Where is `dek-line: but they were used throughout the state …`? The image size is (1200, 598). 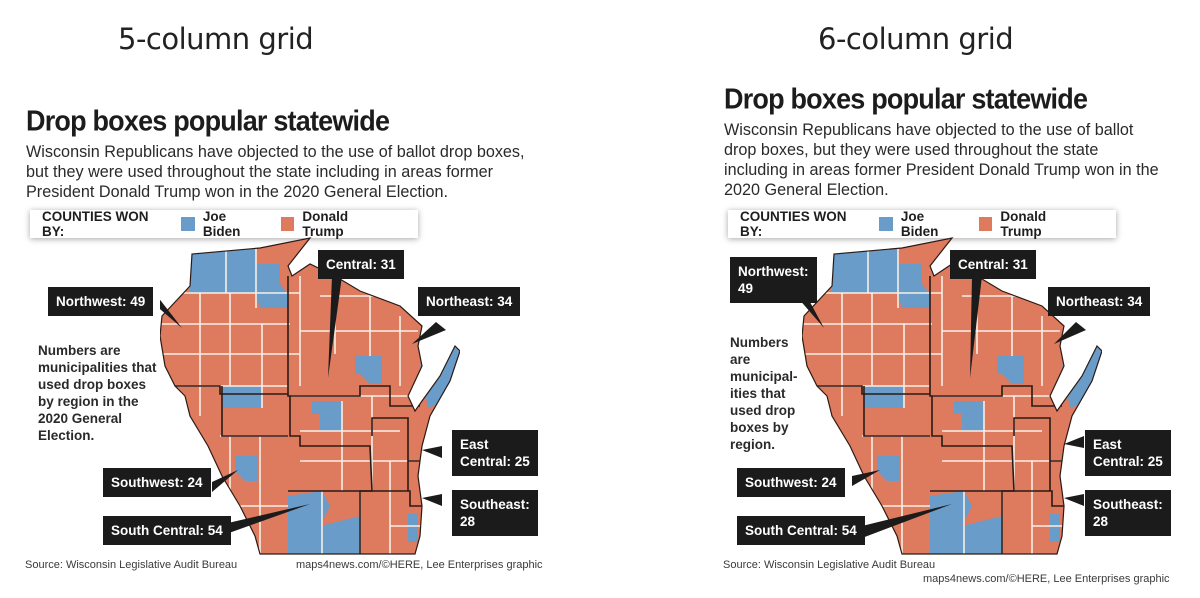 dek-line: but they were used throughout the state … is located at coordinates (260, 172).